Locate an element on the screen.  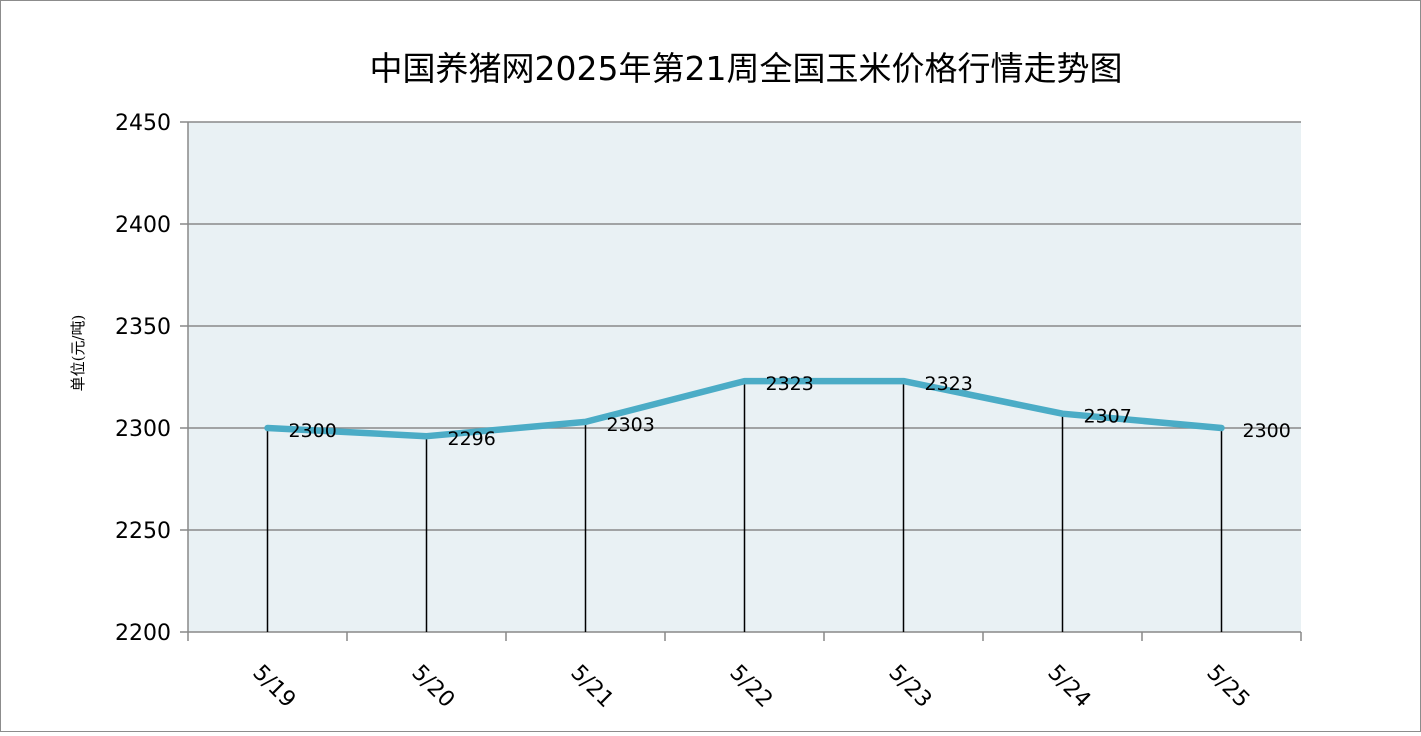
y-tick-label: 2200 is located at coordinates (143, 633).